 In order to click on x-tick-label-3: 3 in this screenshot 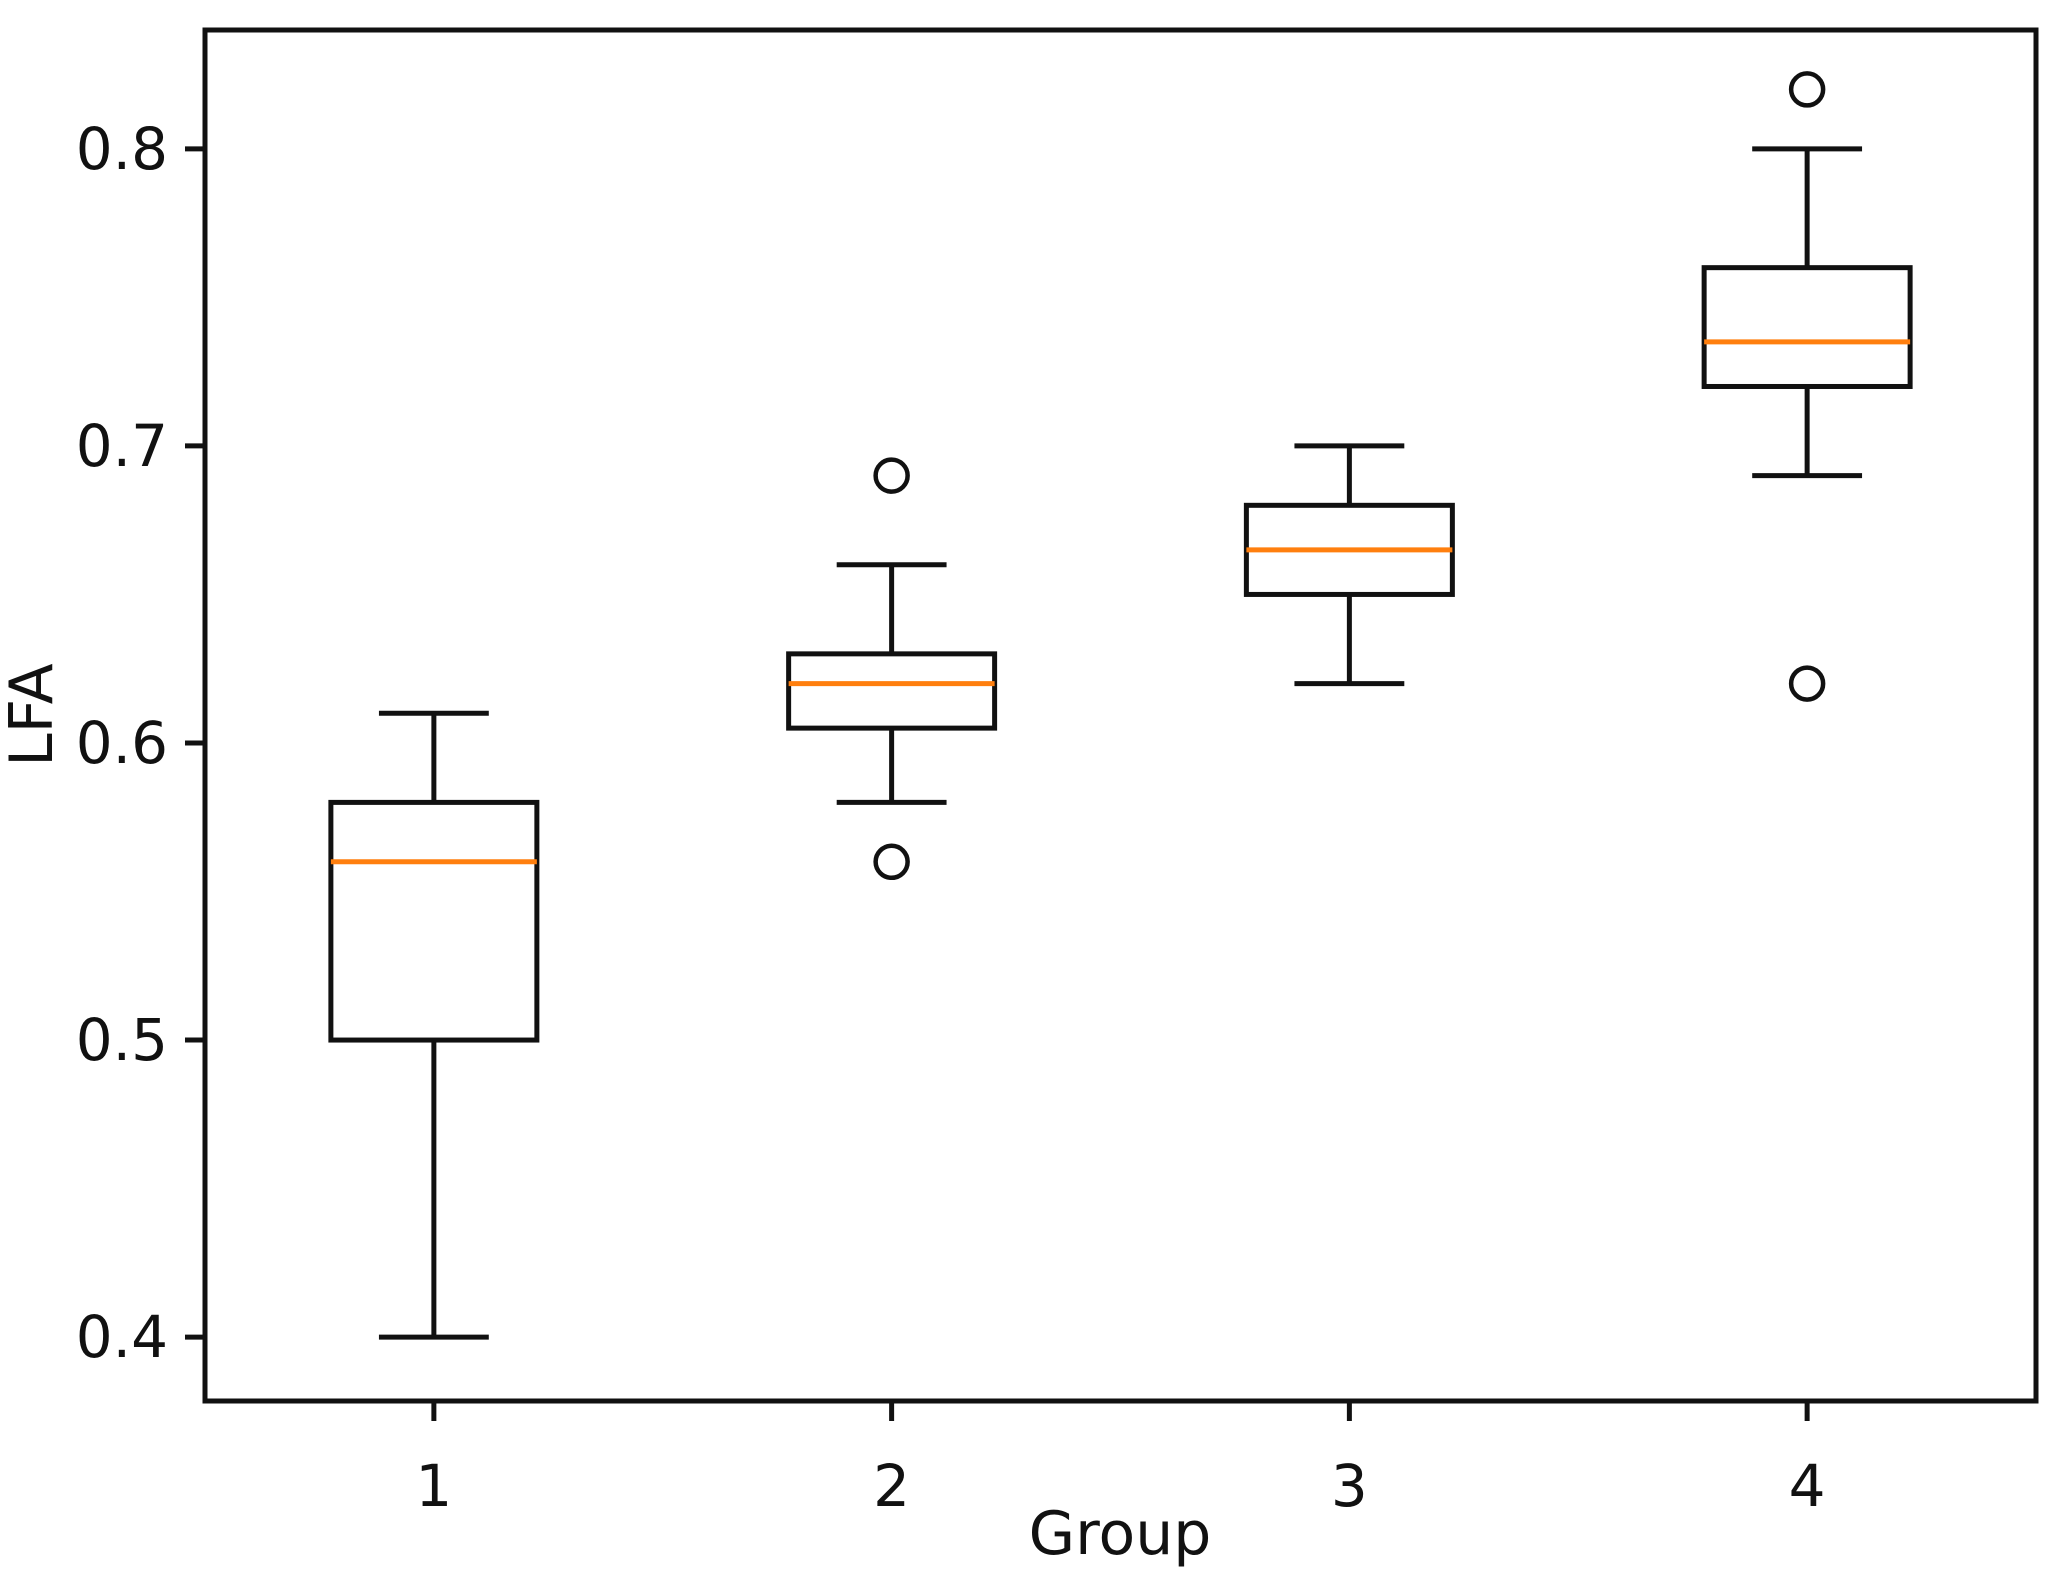, I will do `click(1349, 1486)`.